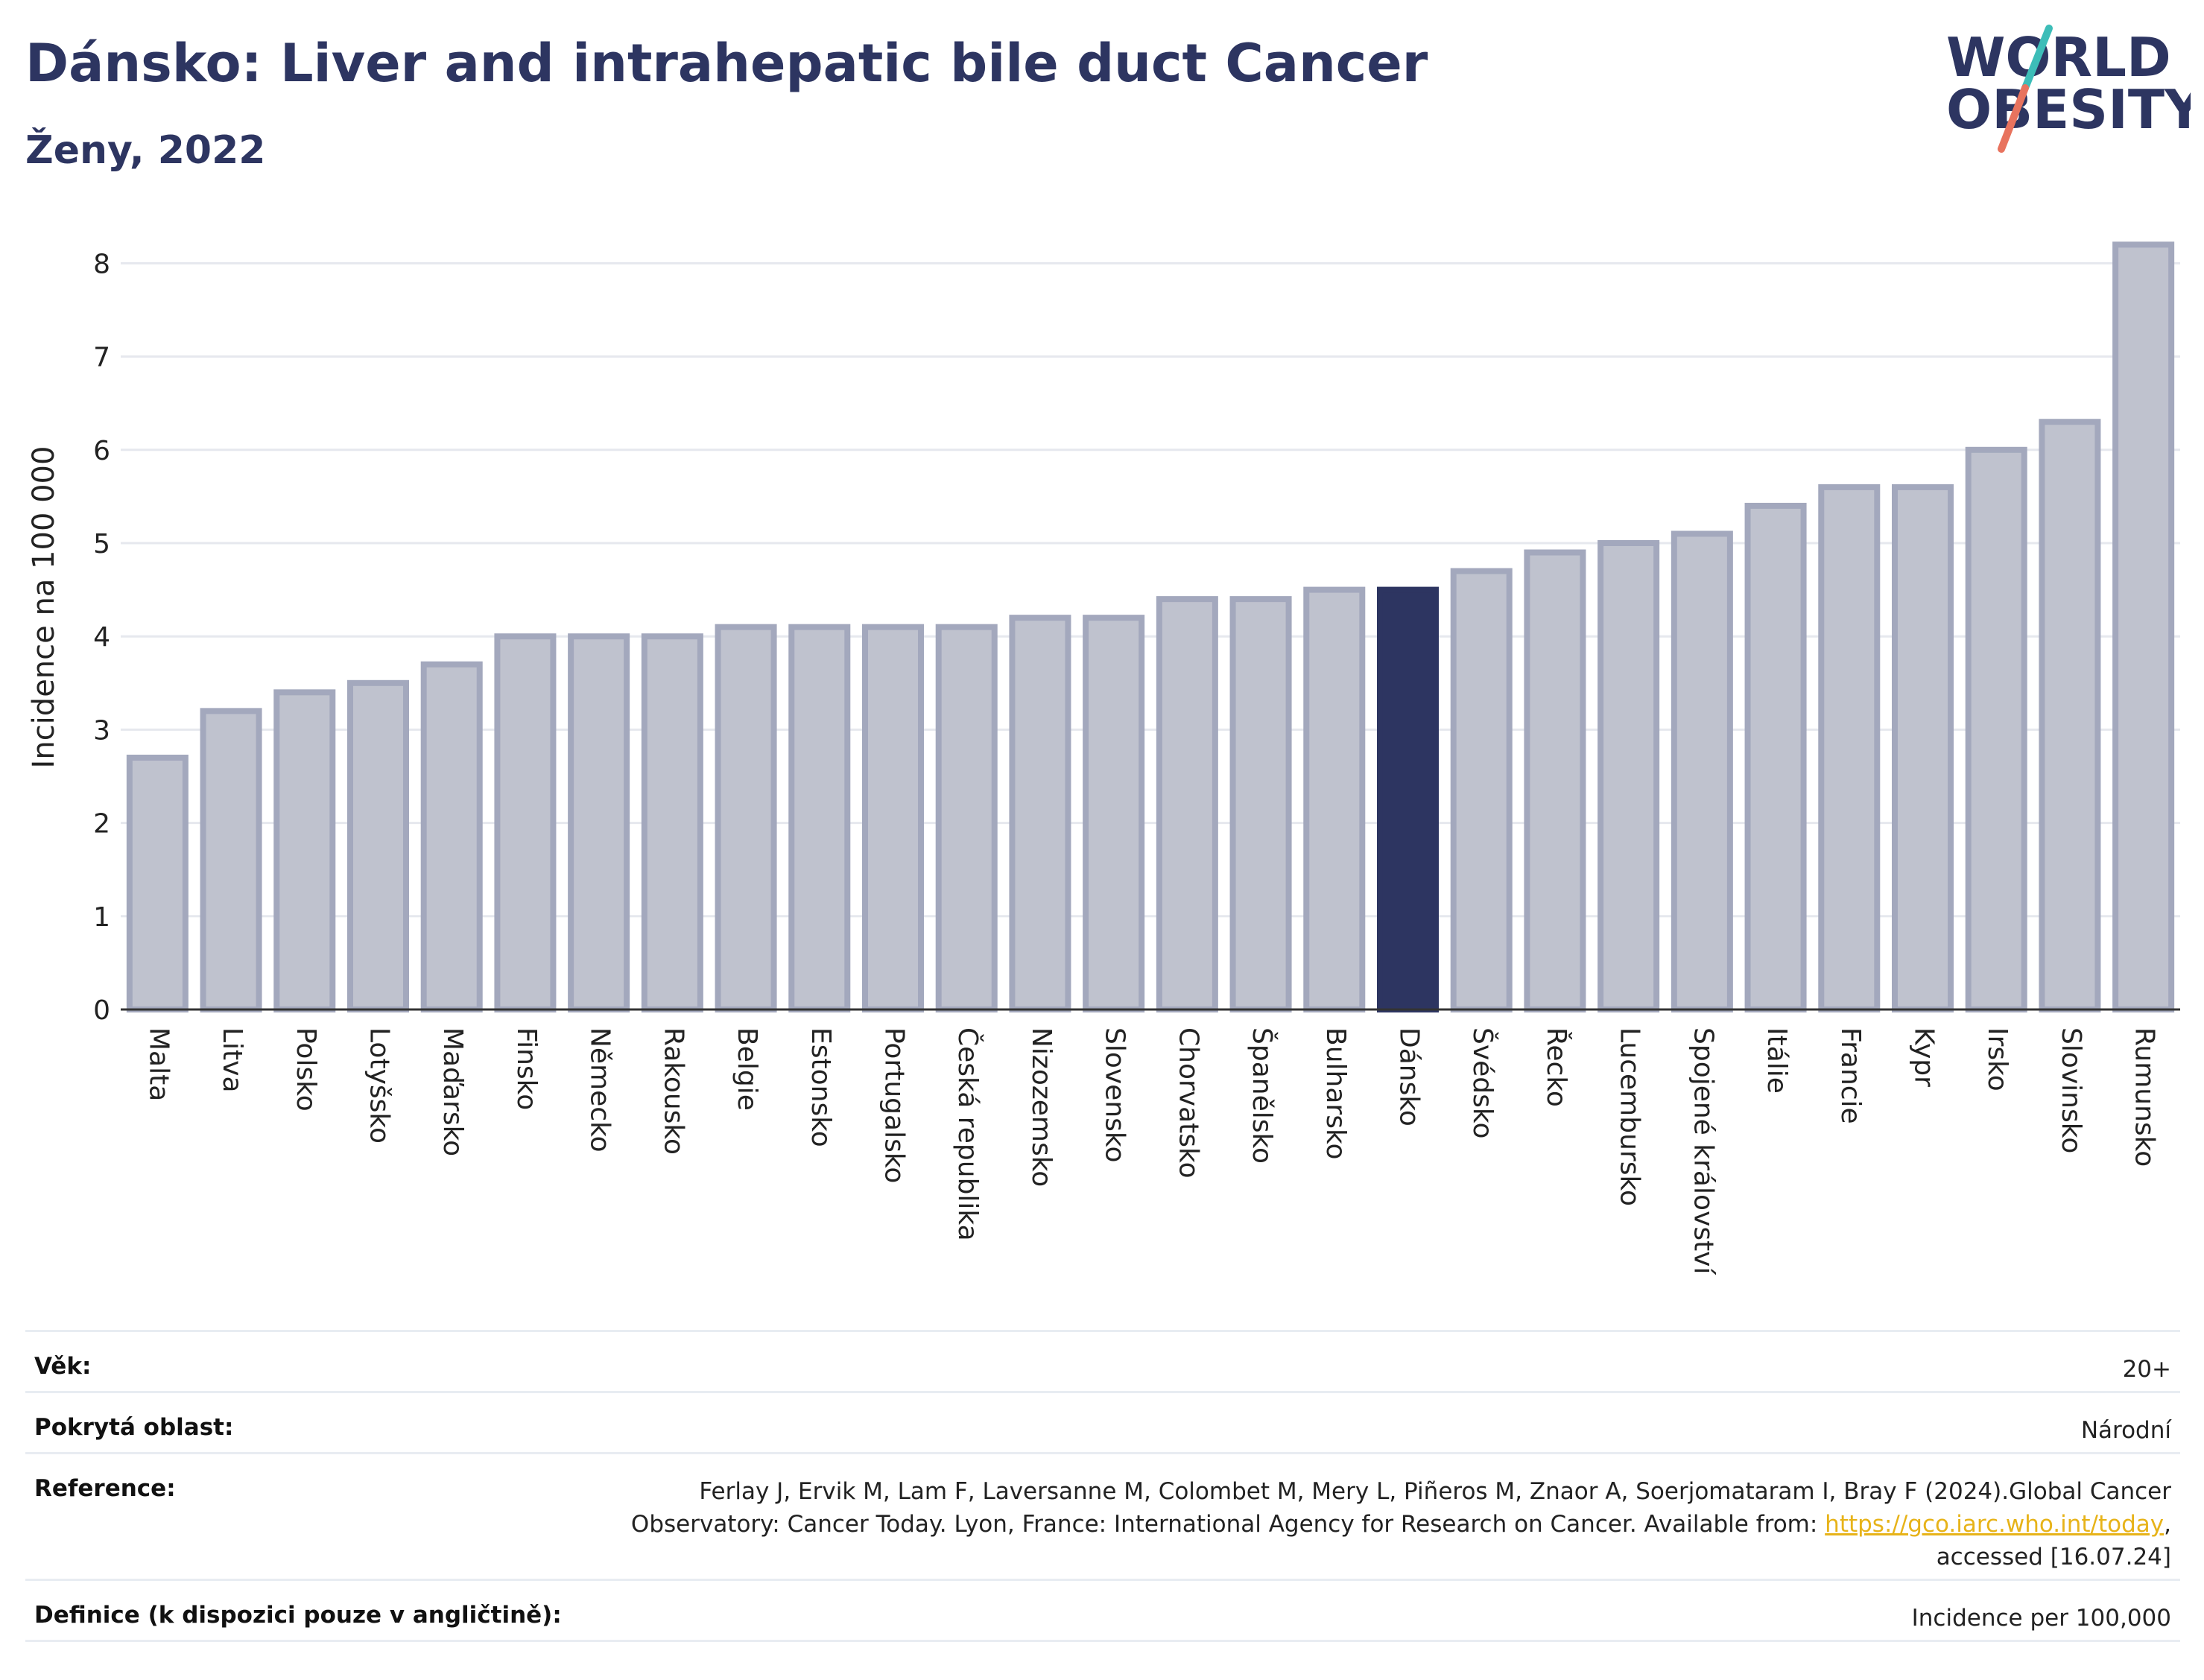 This screenshot has width=2204, height=1680. Describe the element at coordinates (101, 544) in the screenshot. I see `y-tick-label: 5` at that location.